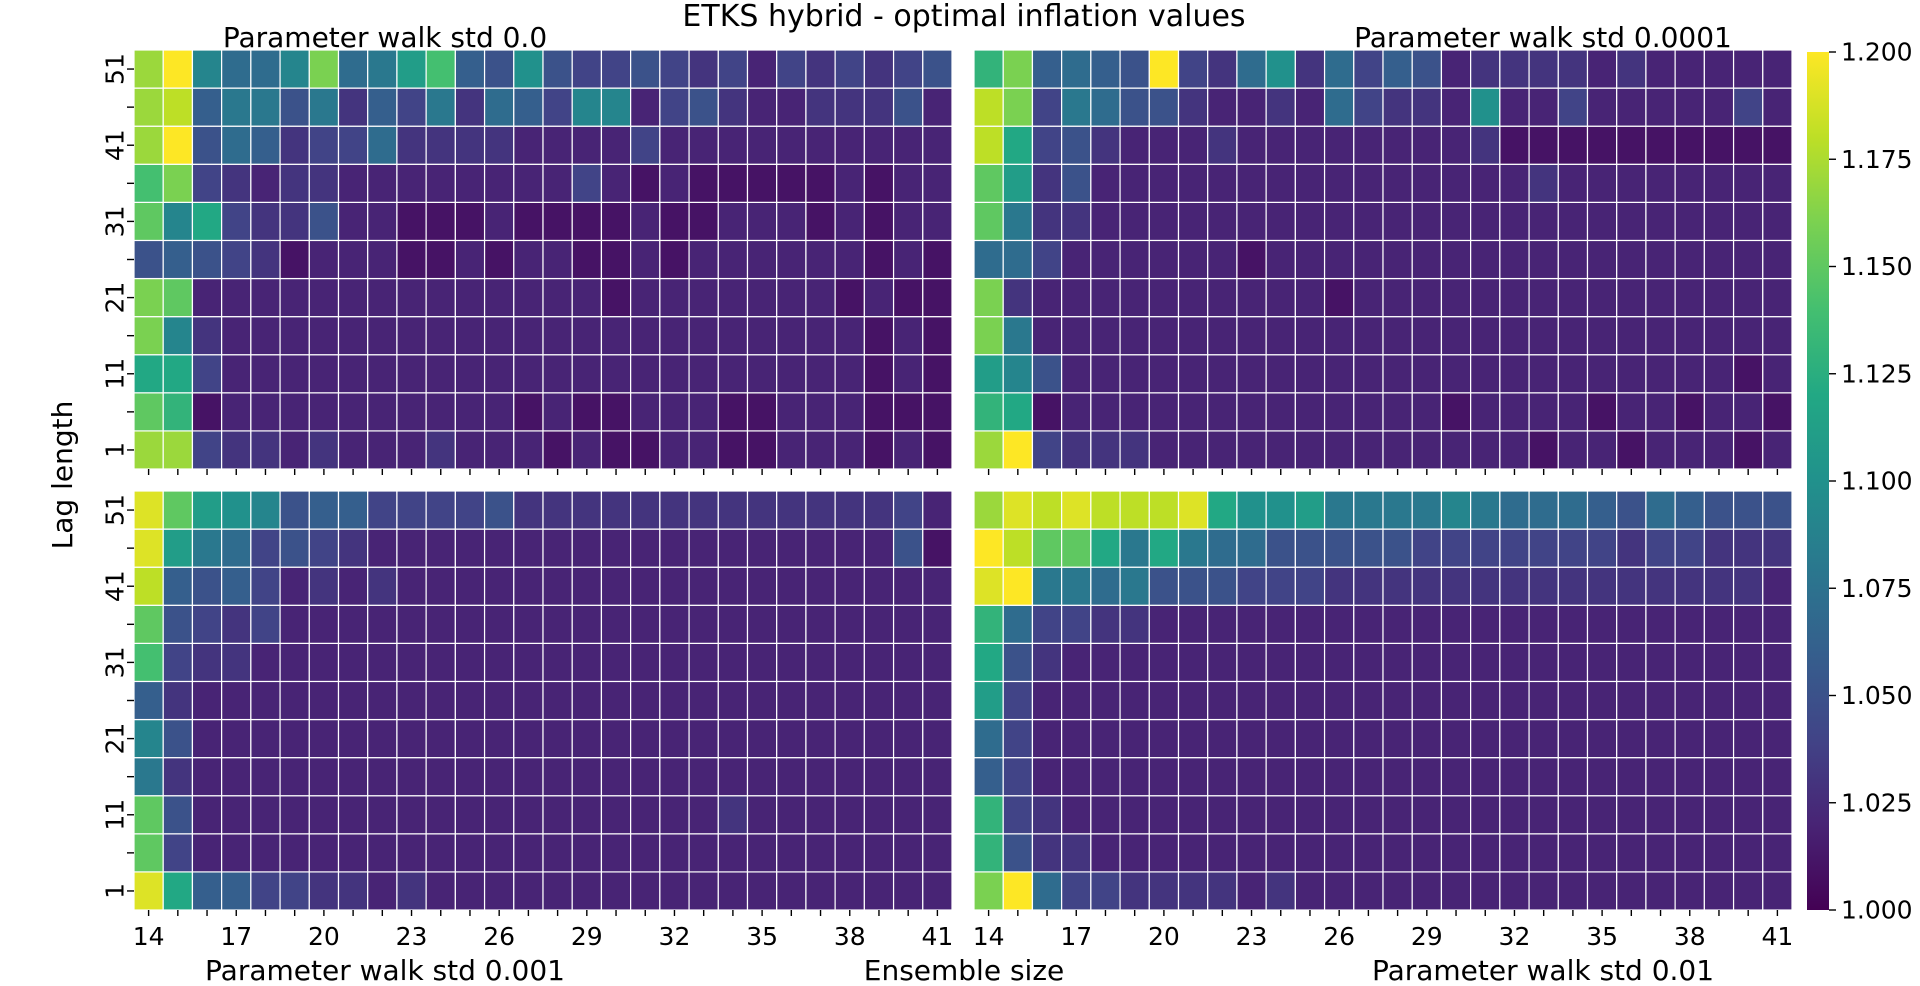 The height and width of the screenshot is (986, 1920). I want to click on x-tick-label: 29, so click(1427, 936).